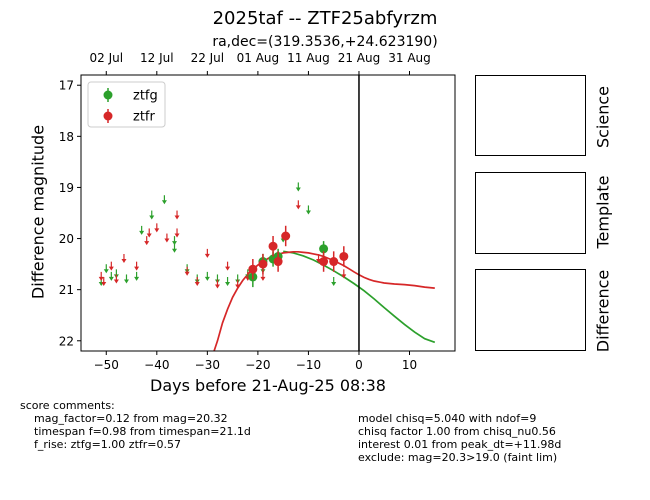  I want to click on x-axis-label: Days before 21-Aug-25 08:38, so click(268, 385).